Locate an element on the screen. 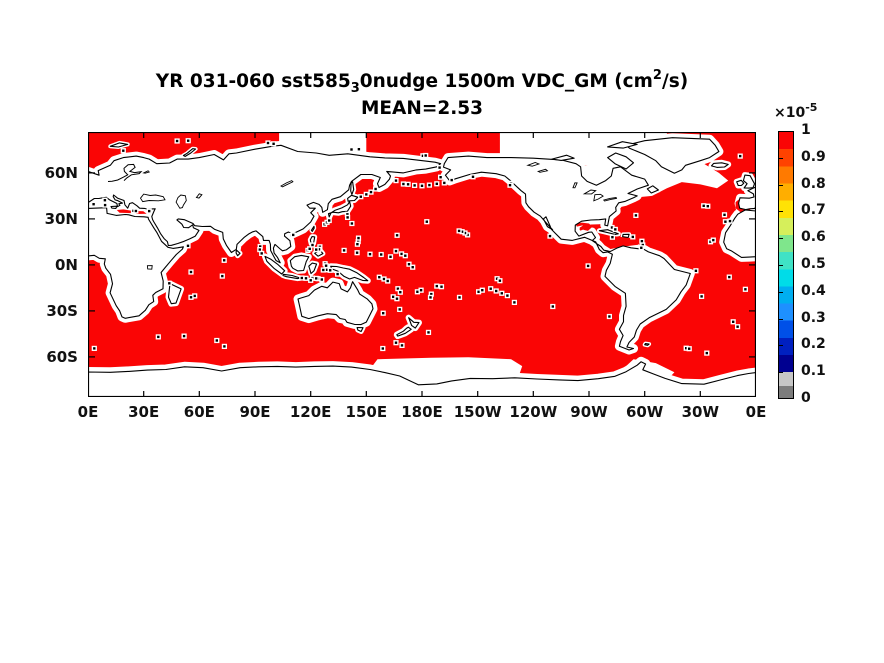  coastline-north-america is located at coordinates (545, 204).